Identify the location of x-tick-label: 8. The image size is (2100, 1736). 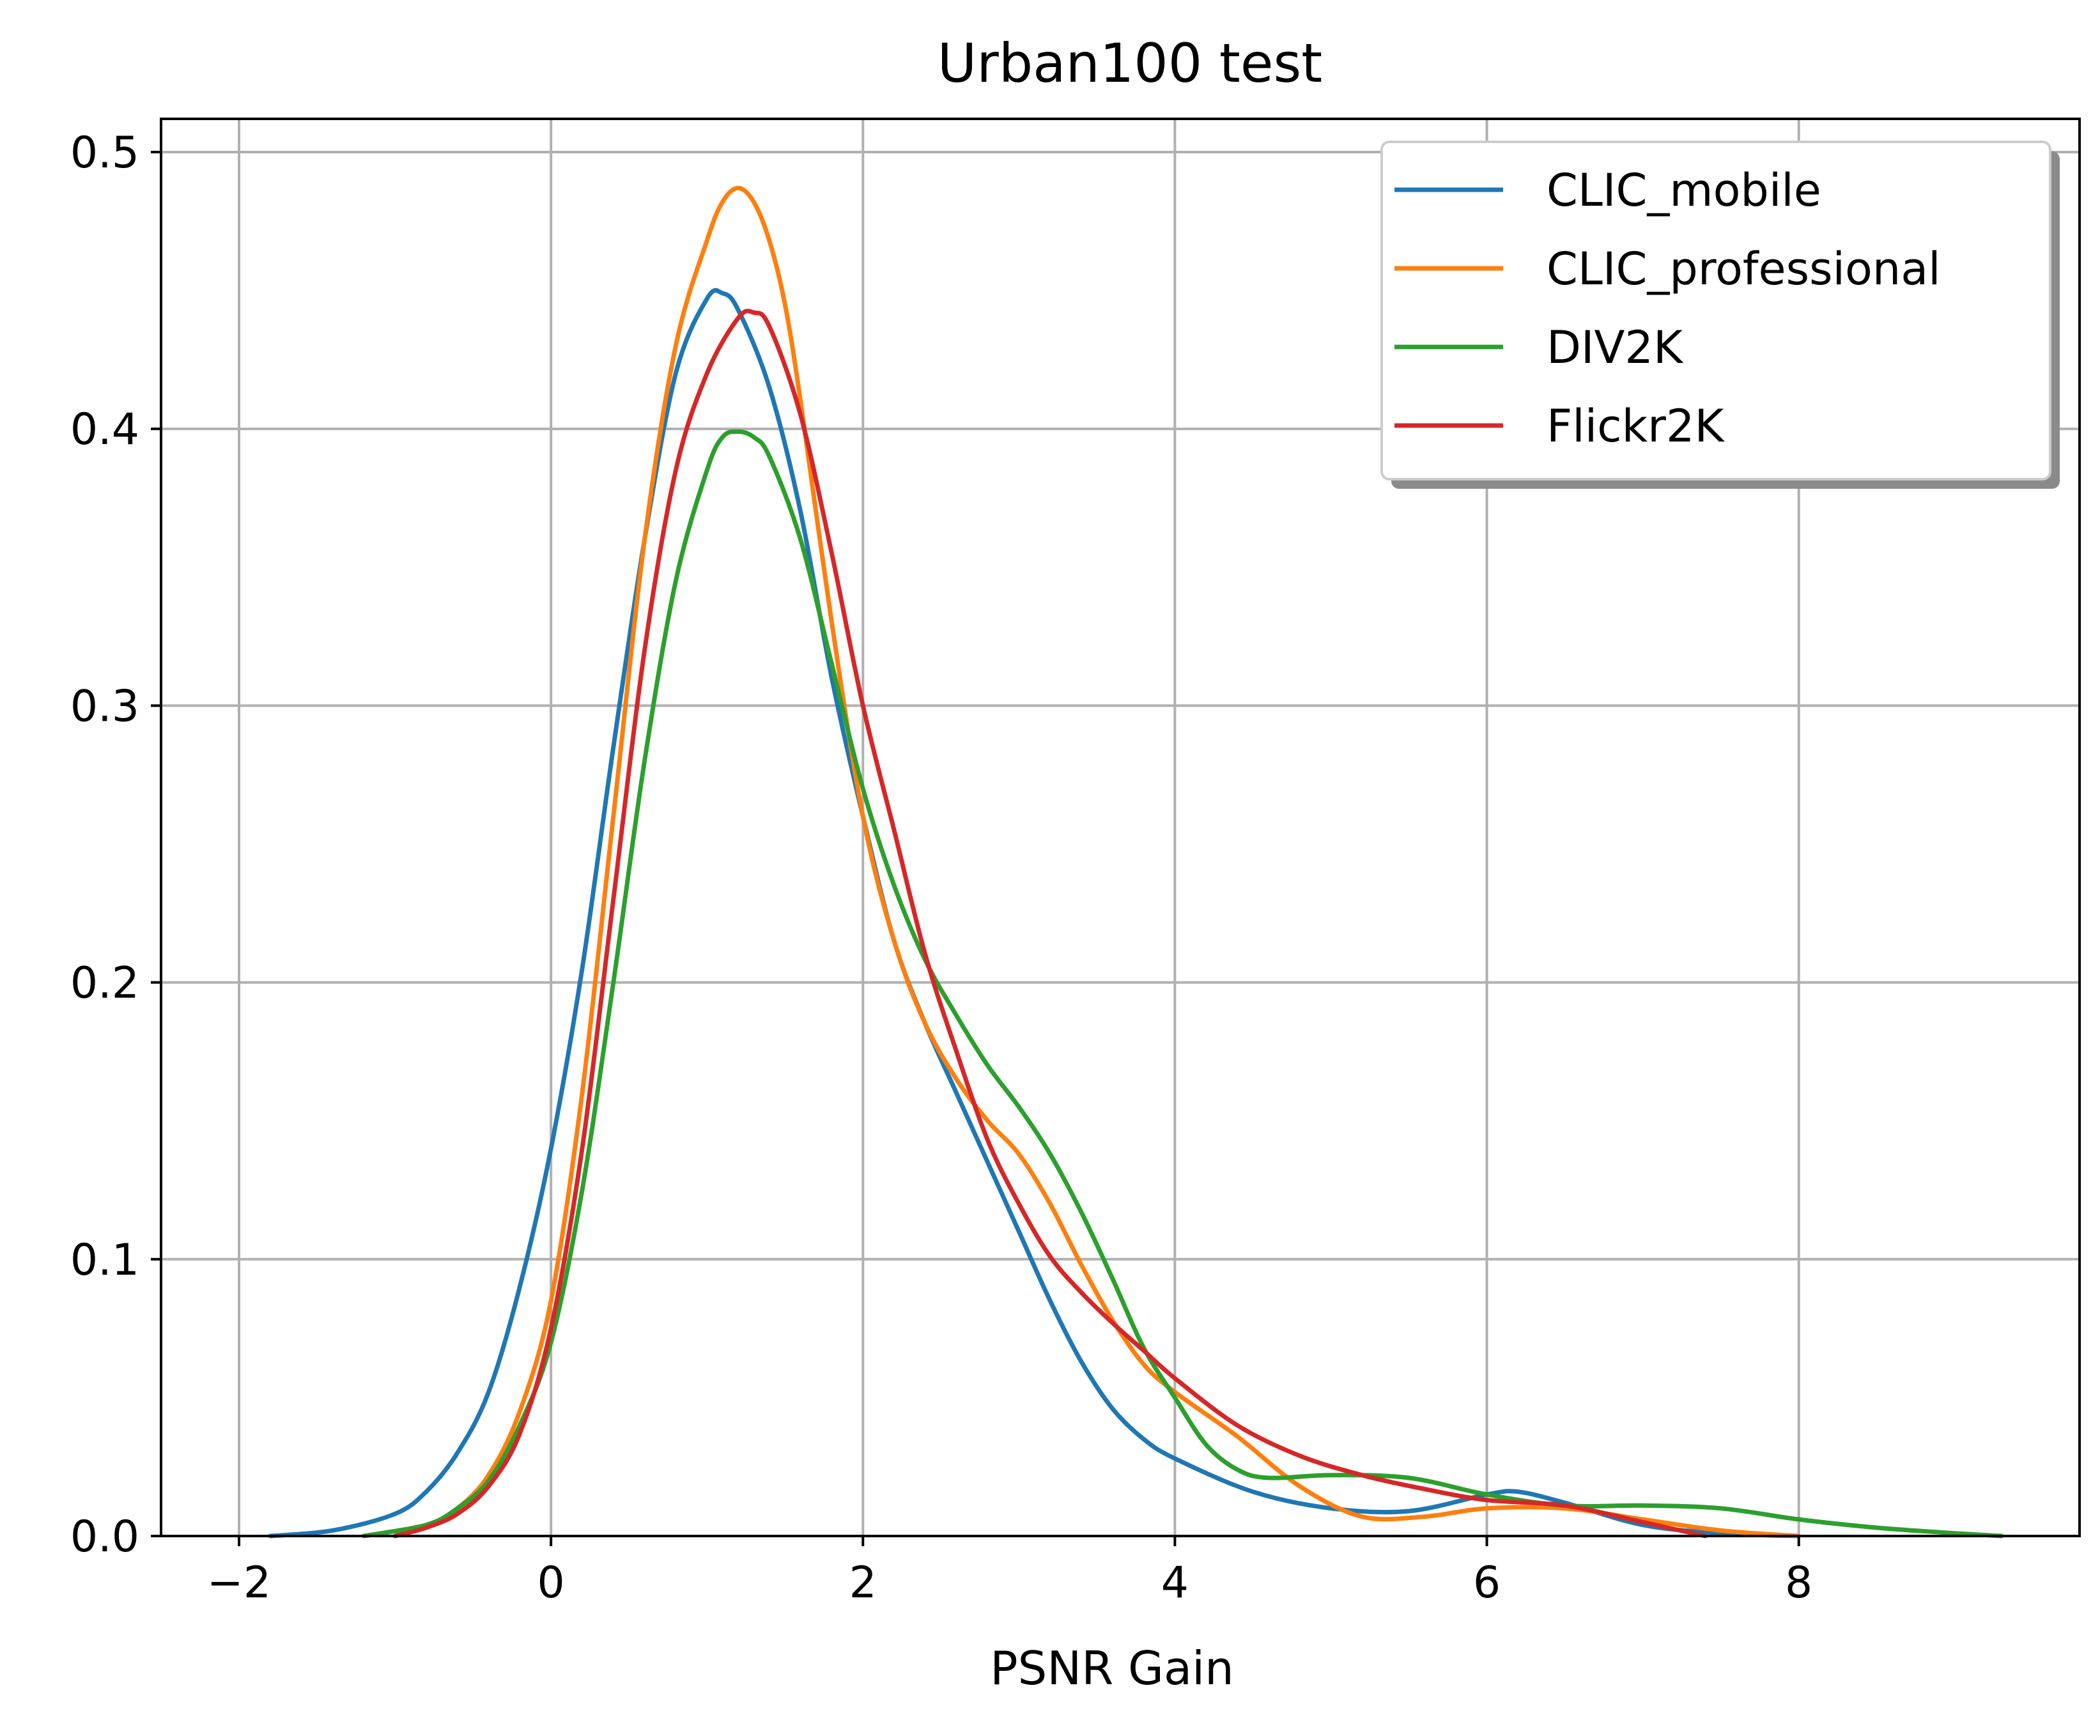
(1799, 1583).